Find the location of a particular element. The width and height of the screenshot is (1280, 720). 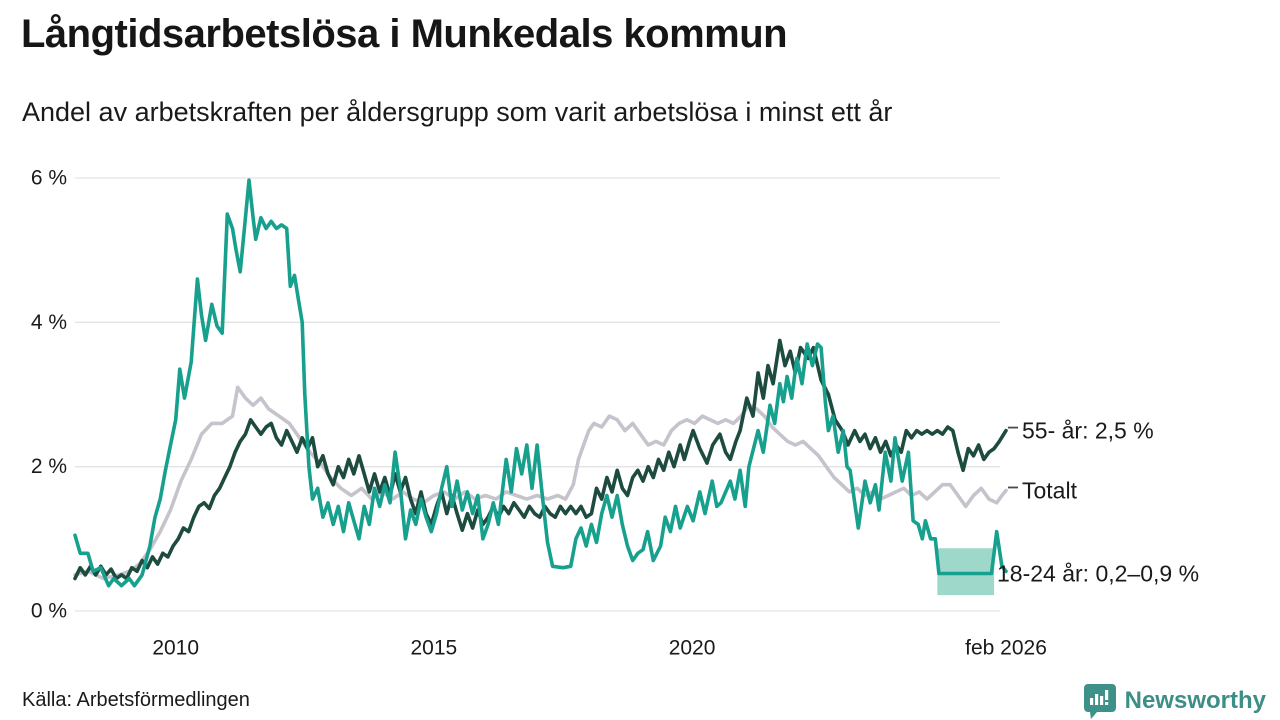

newsworthy-wordmark: Newsworthy is located at coordinates (1195, 700).